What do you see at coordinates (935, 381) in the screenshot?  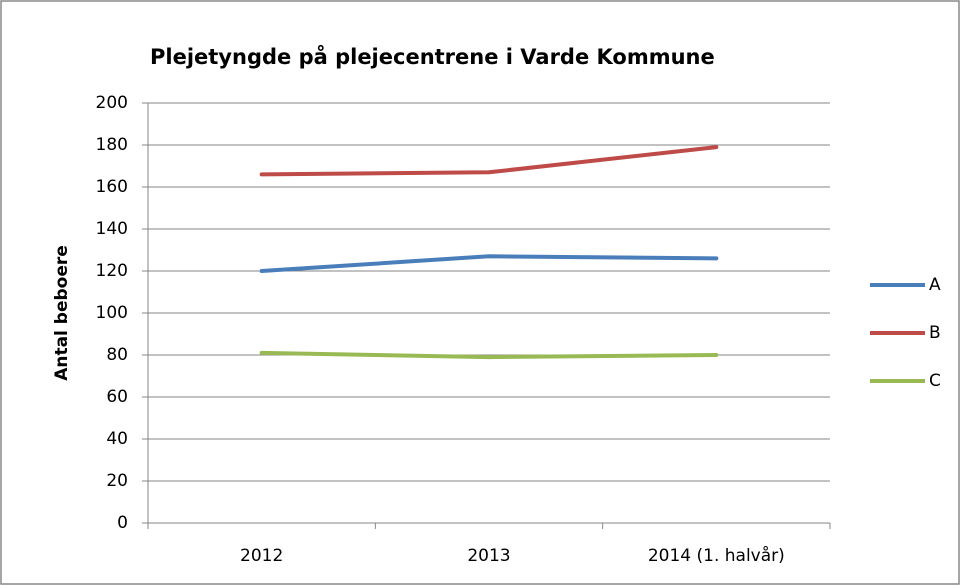 I see `legend-label: C` at bounding box center [935, 381].